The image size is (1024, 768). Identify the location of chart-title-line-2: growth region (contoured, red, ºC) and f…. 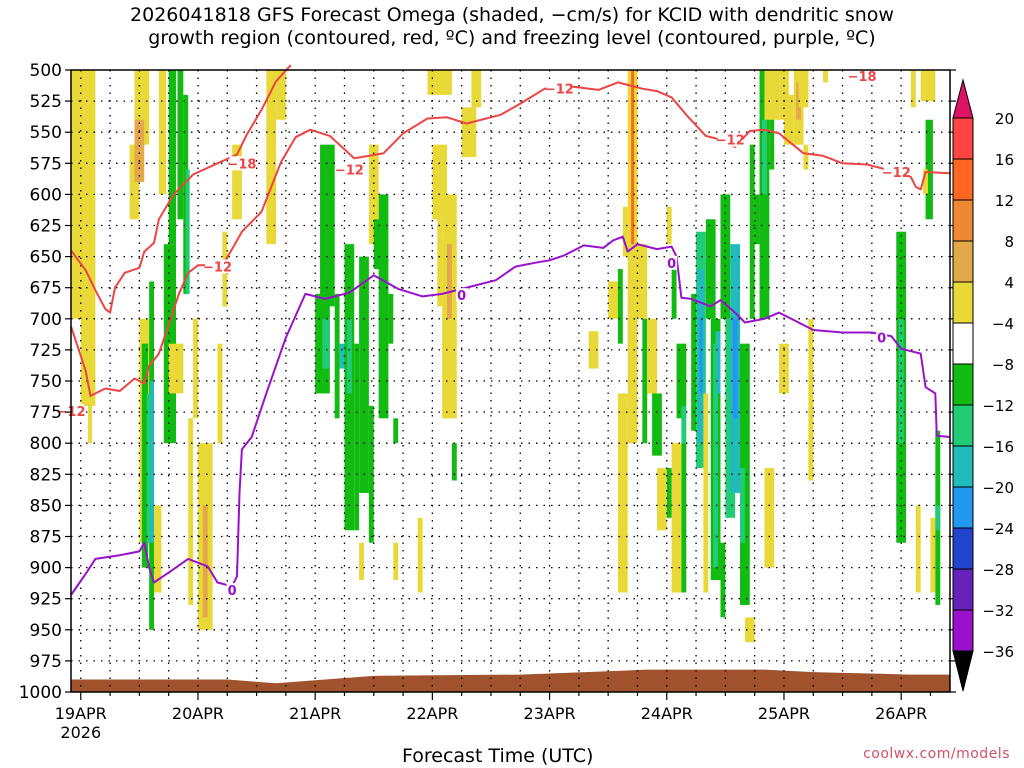
(512, 38).